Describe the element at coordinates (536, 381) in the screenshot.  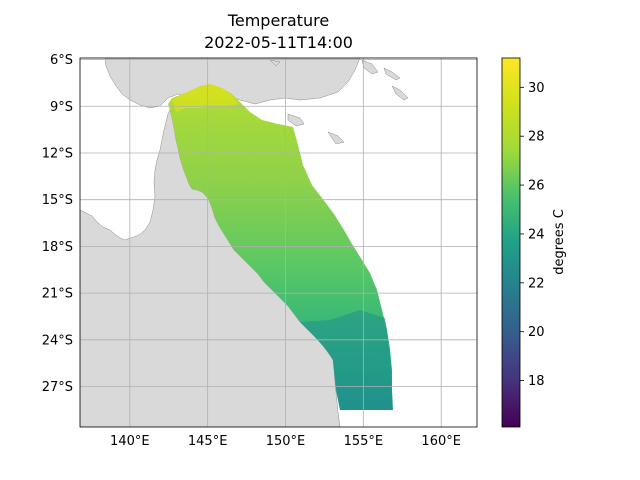
I see `colorbar-tick-label: 18` at that location.